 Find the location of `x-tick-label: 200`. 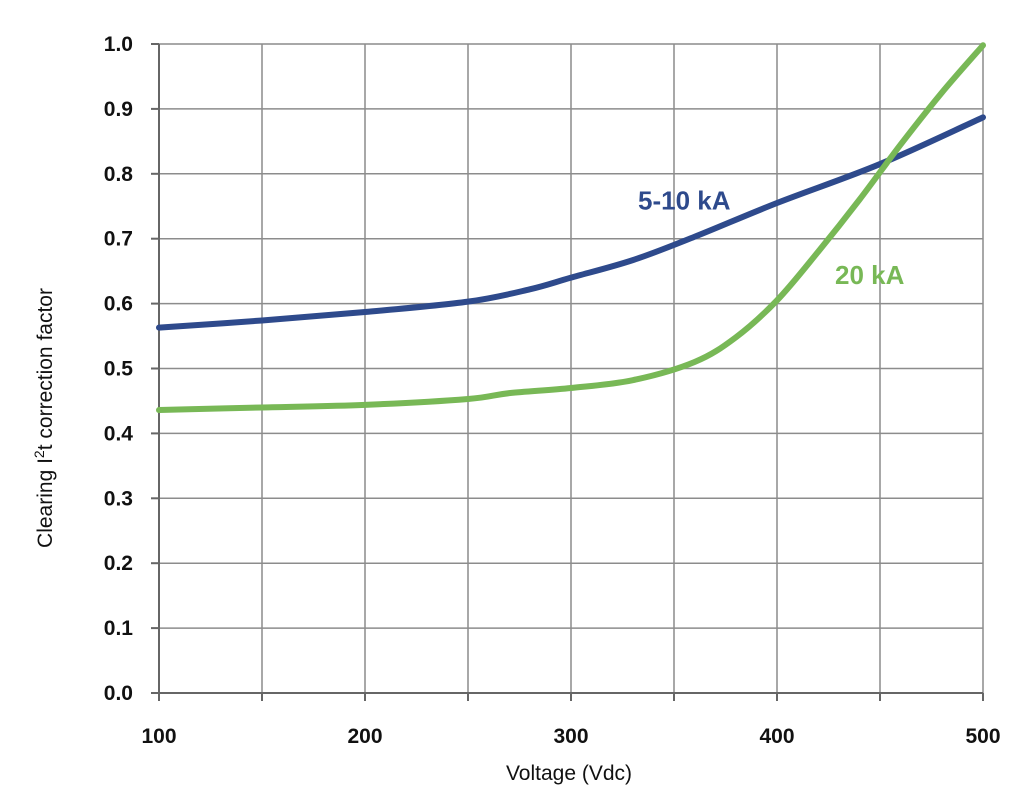

x-tick-label: 200 is located at coordinates (364, 736).